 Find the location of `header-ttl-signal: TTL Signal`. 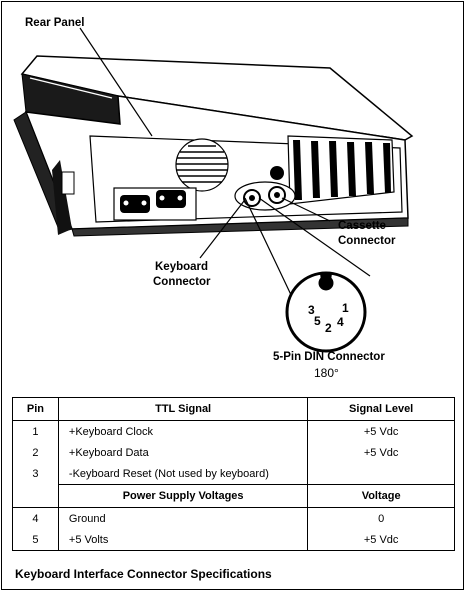

header-ttl-signal: TTL Signal is located at coordinates (183, 409).